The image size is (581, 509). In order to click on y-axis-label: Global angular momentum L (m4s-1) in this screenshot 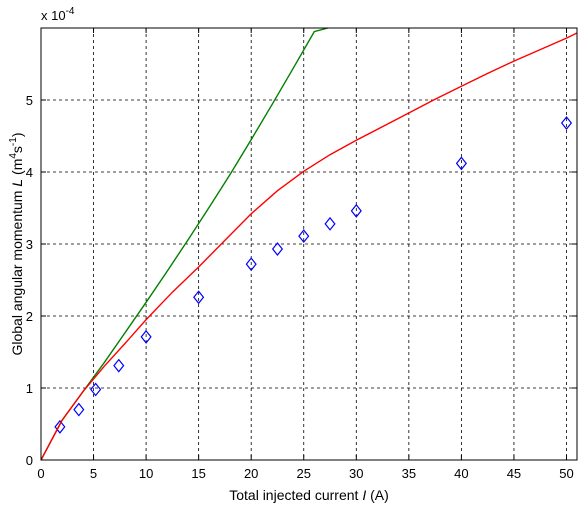, I will do `click(16, 243)`.